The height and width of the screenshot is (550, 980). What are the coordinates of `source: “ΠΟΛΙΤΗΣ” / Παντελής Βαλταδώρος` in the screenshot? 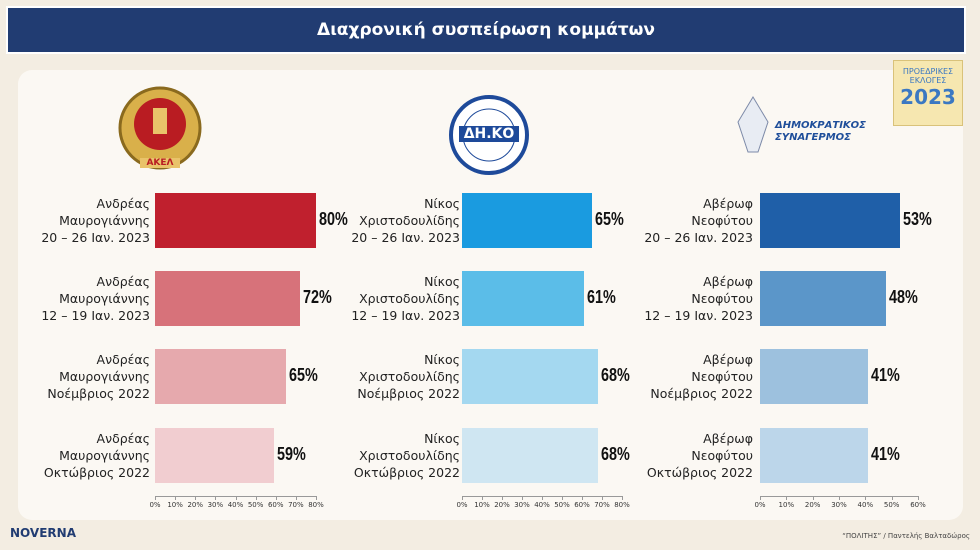 It's located at (906, 536).